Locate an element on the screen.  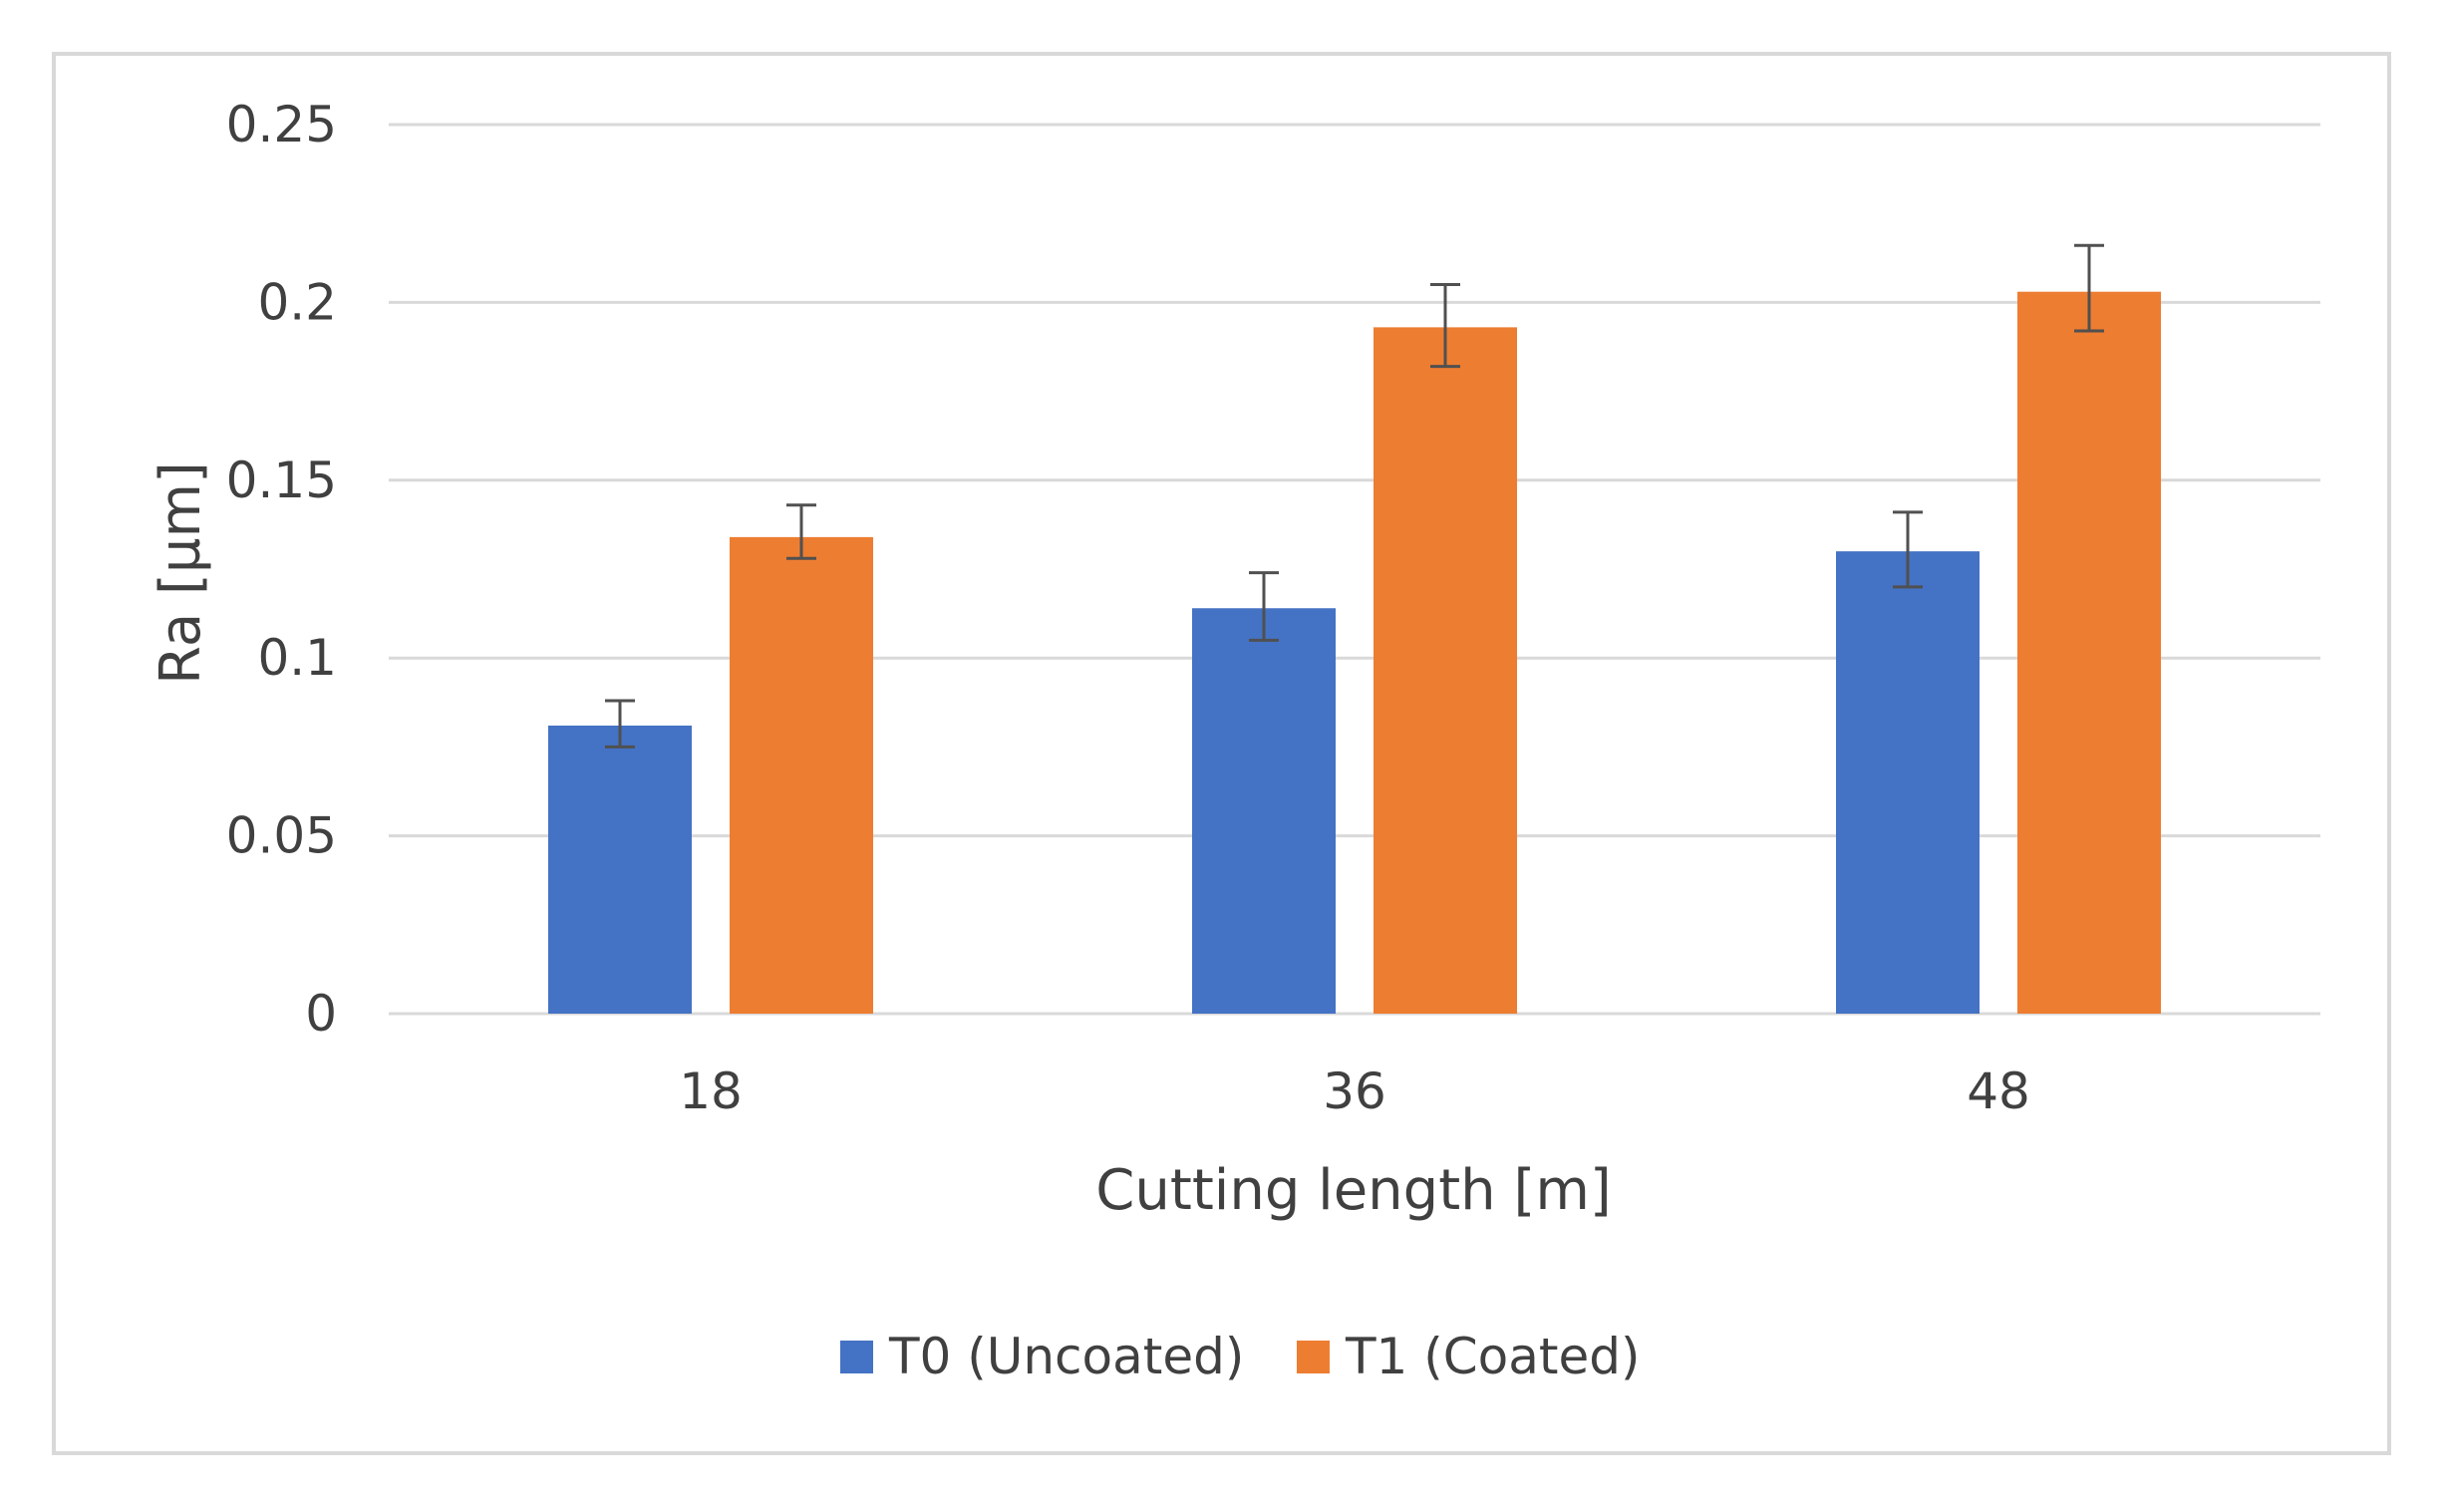
x-tick-label: 18 is located at coordinates (711, 1091).